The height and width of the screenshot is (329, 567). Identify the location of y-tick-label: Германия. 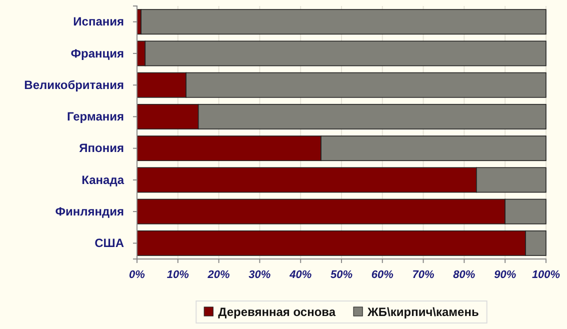
(95, 117).